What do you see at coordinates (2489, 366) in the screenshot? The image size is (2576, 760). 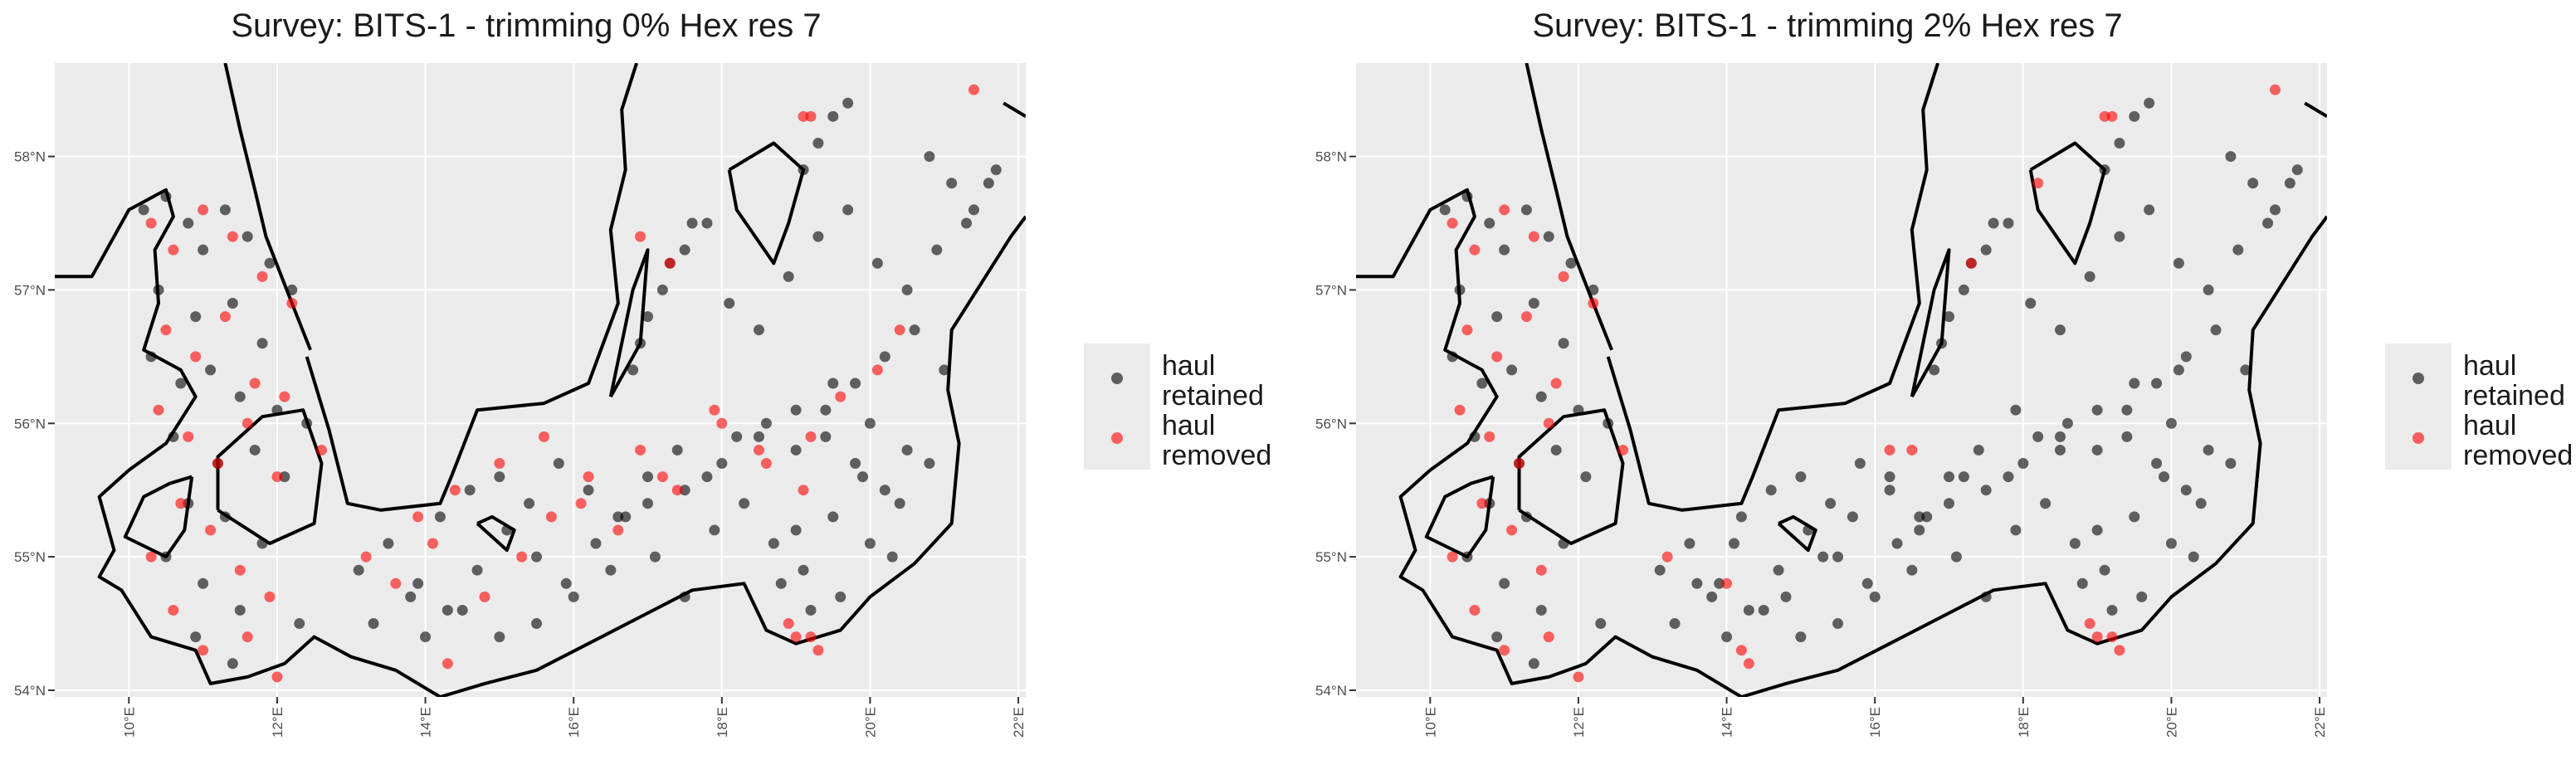 I see `legend-label-retained-1: haul` at bounding box center [2489, 366].